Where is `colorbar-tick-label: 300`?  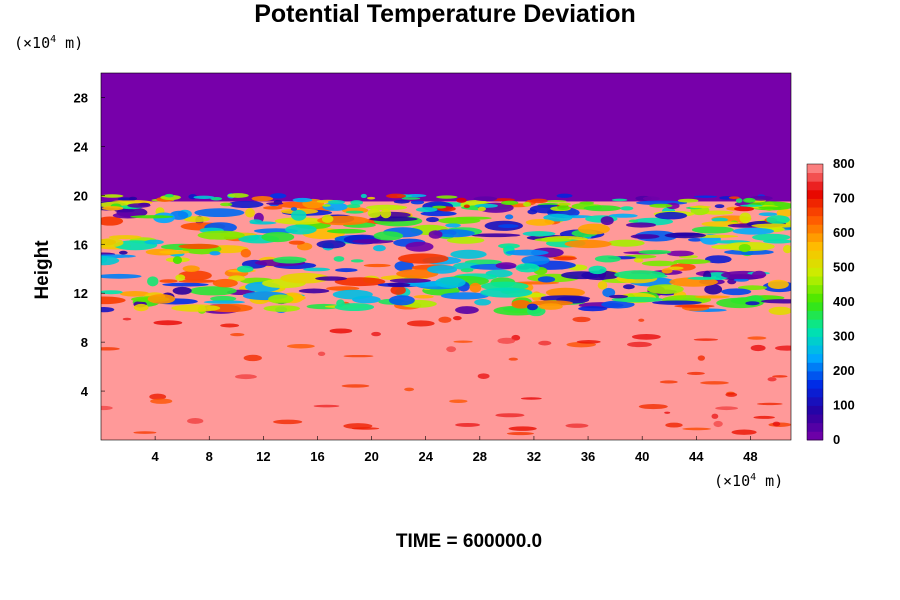
colorbar-tick-label: 300 is located at coordinates (844, 336).